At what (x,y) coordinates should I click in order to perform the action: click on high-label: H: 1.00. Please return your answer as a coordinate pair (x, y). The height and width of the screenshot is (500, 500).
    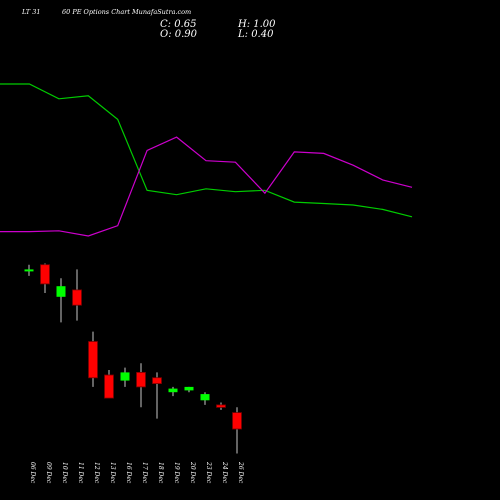
    Looking at the image, I should click on (256, 24).